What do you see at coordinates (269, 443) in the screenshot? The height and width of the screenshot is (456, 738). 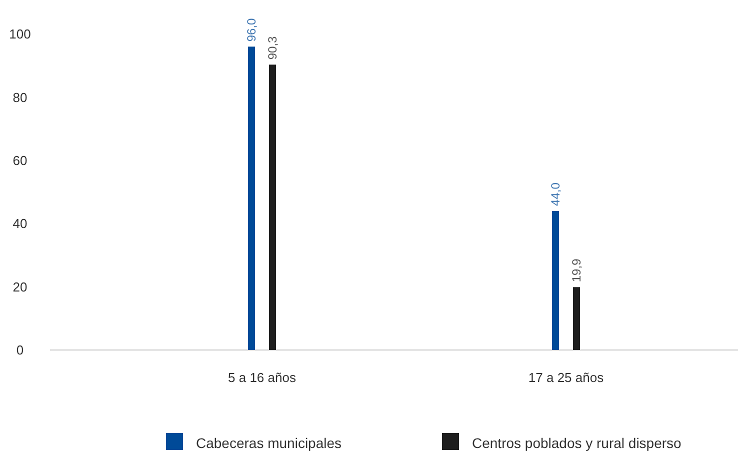 I see `legend-label: Cabeceras municipales` at bounding box center [269, 443].